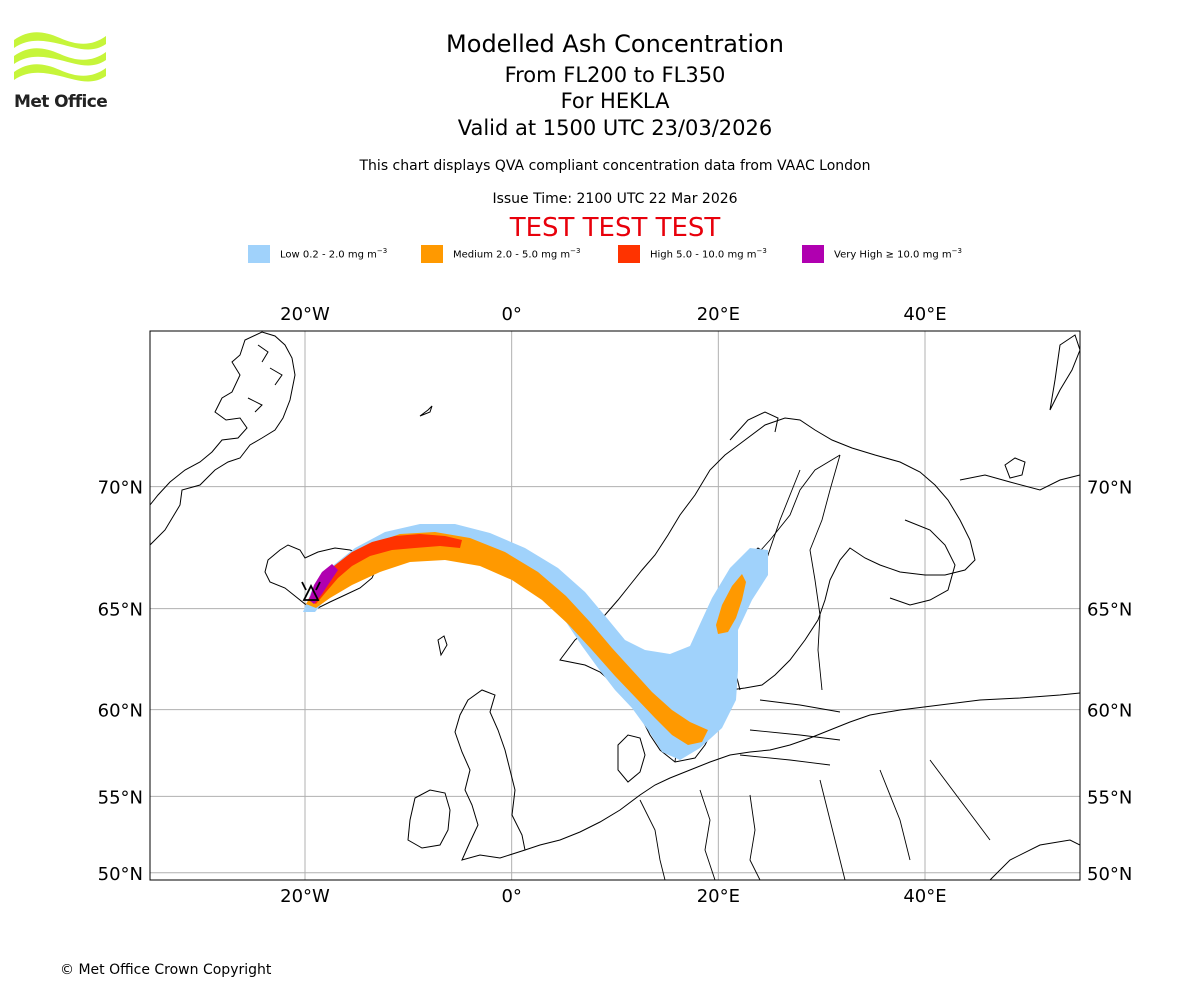 The width and height of the screenshot is (1200, 1000). I want to click on lat-label-right-65n: 65°N, so click(1109, 610).